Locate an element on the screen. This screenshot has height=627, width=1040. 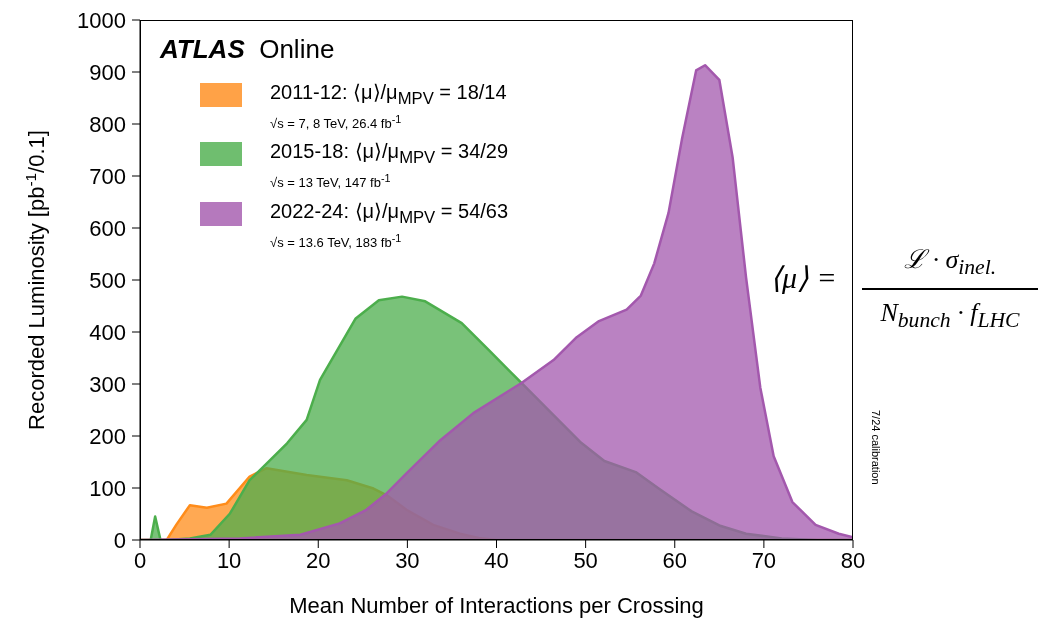
y-tick-label: 200 is located at coordinates (107, 436).